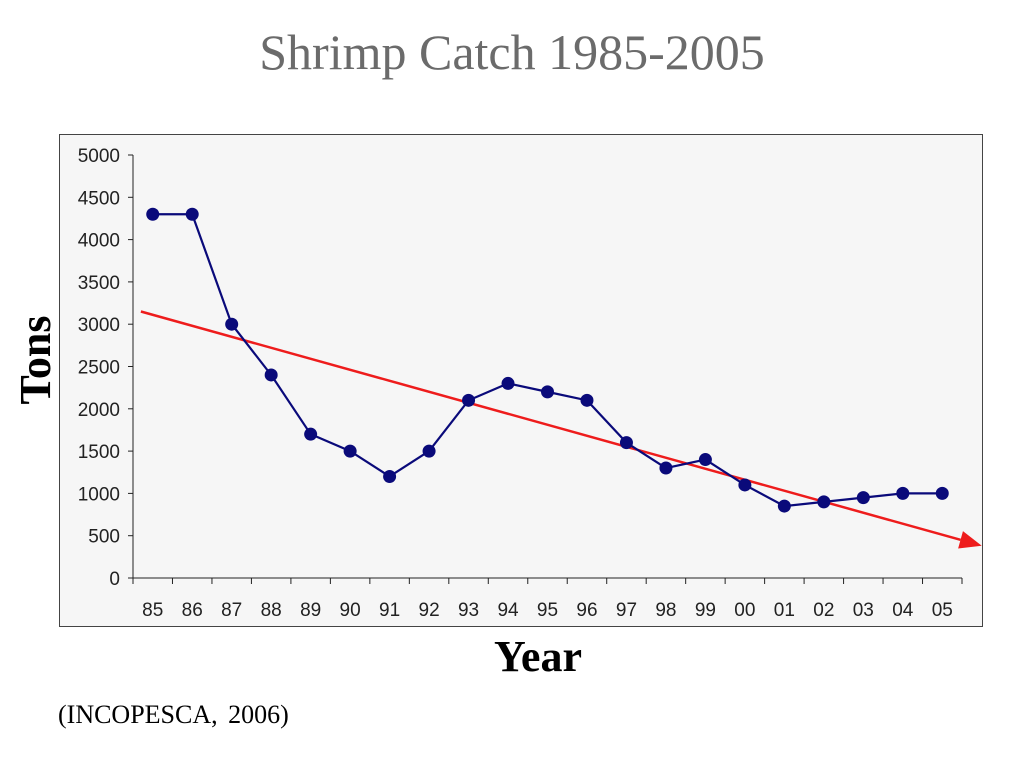 The width and height of the screenshot is (1024, 768). Describe the element at coordinates (429, 610) in the screenshot. I see `x-tick-label: 92` at that location.